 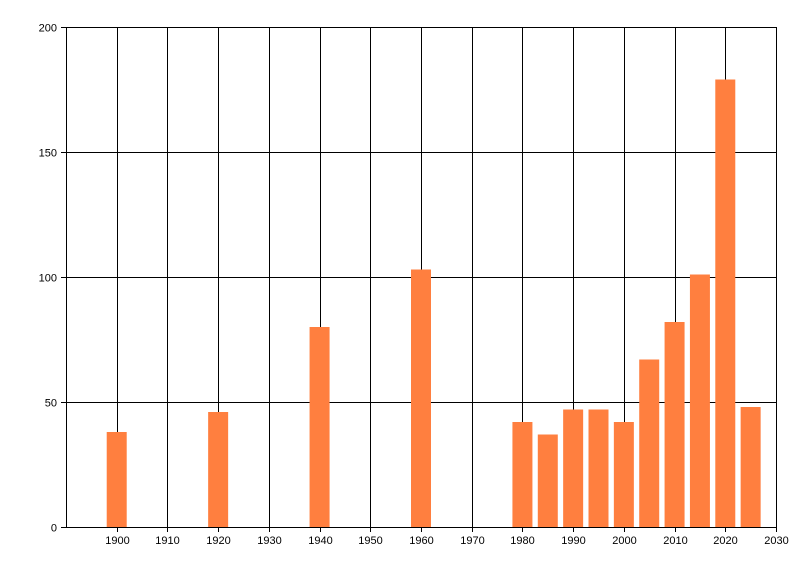 I want to click on bar-2005, so click(x=649, y=443).